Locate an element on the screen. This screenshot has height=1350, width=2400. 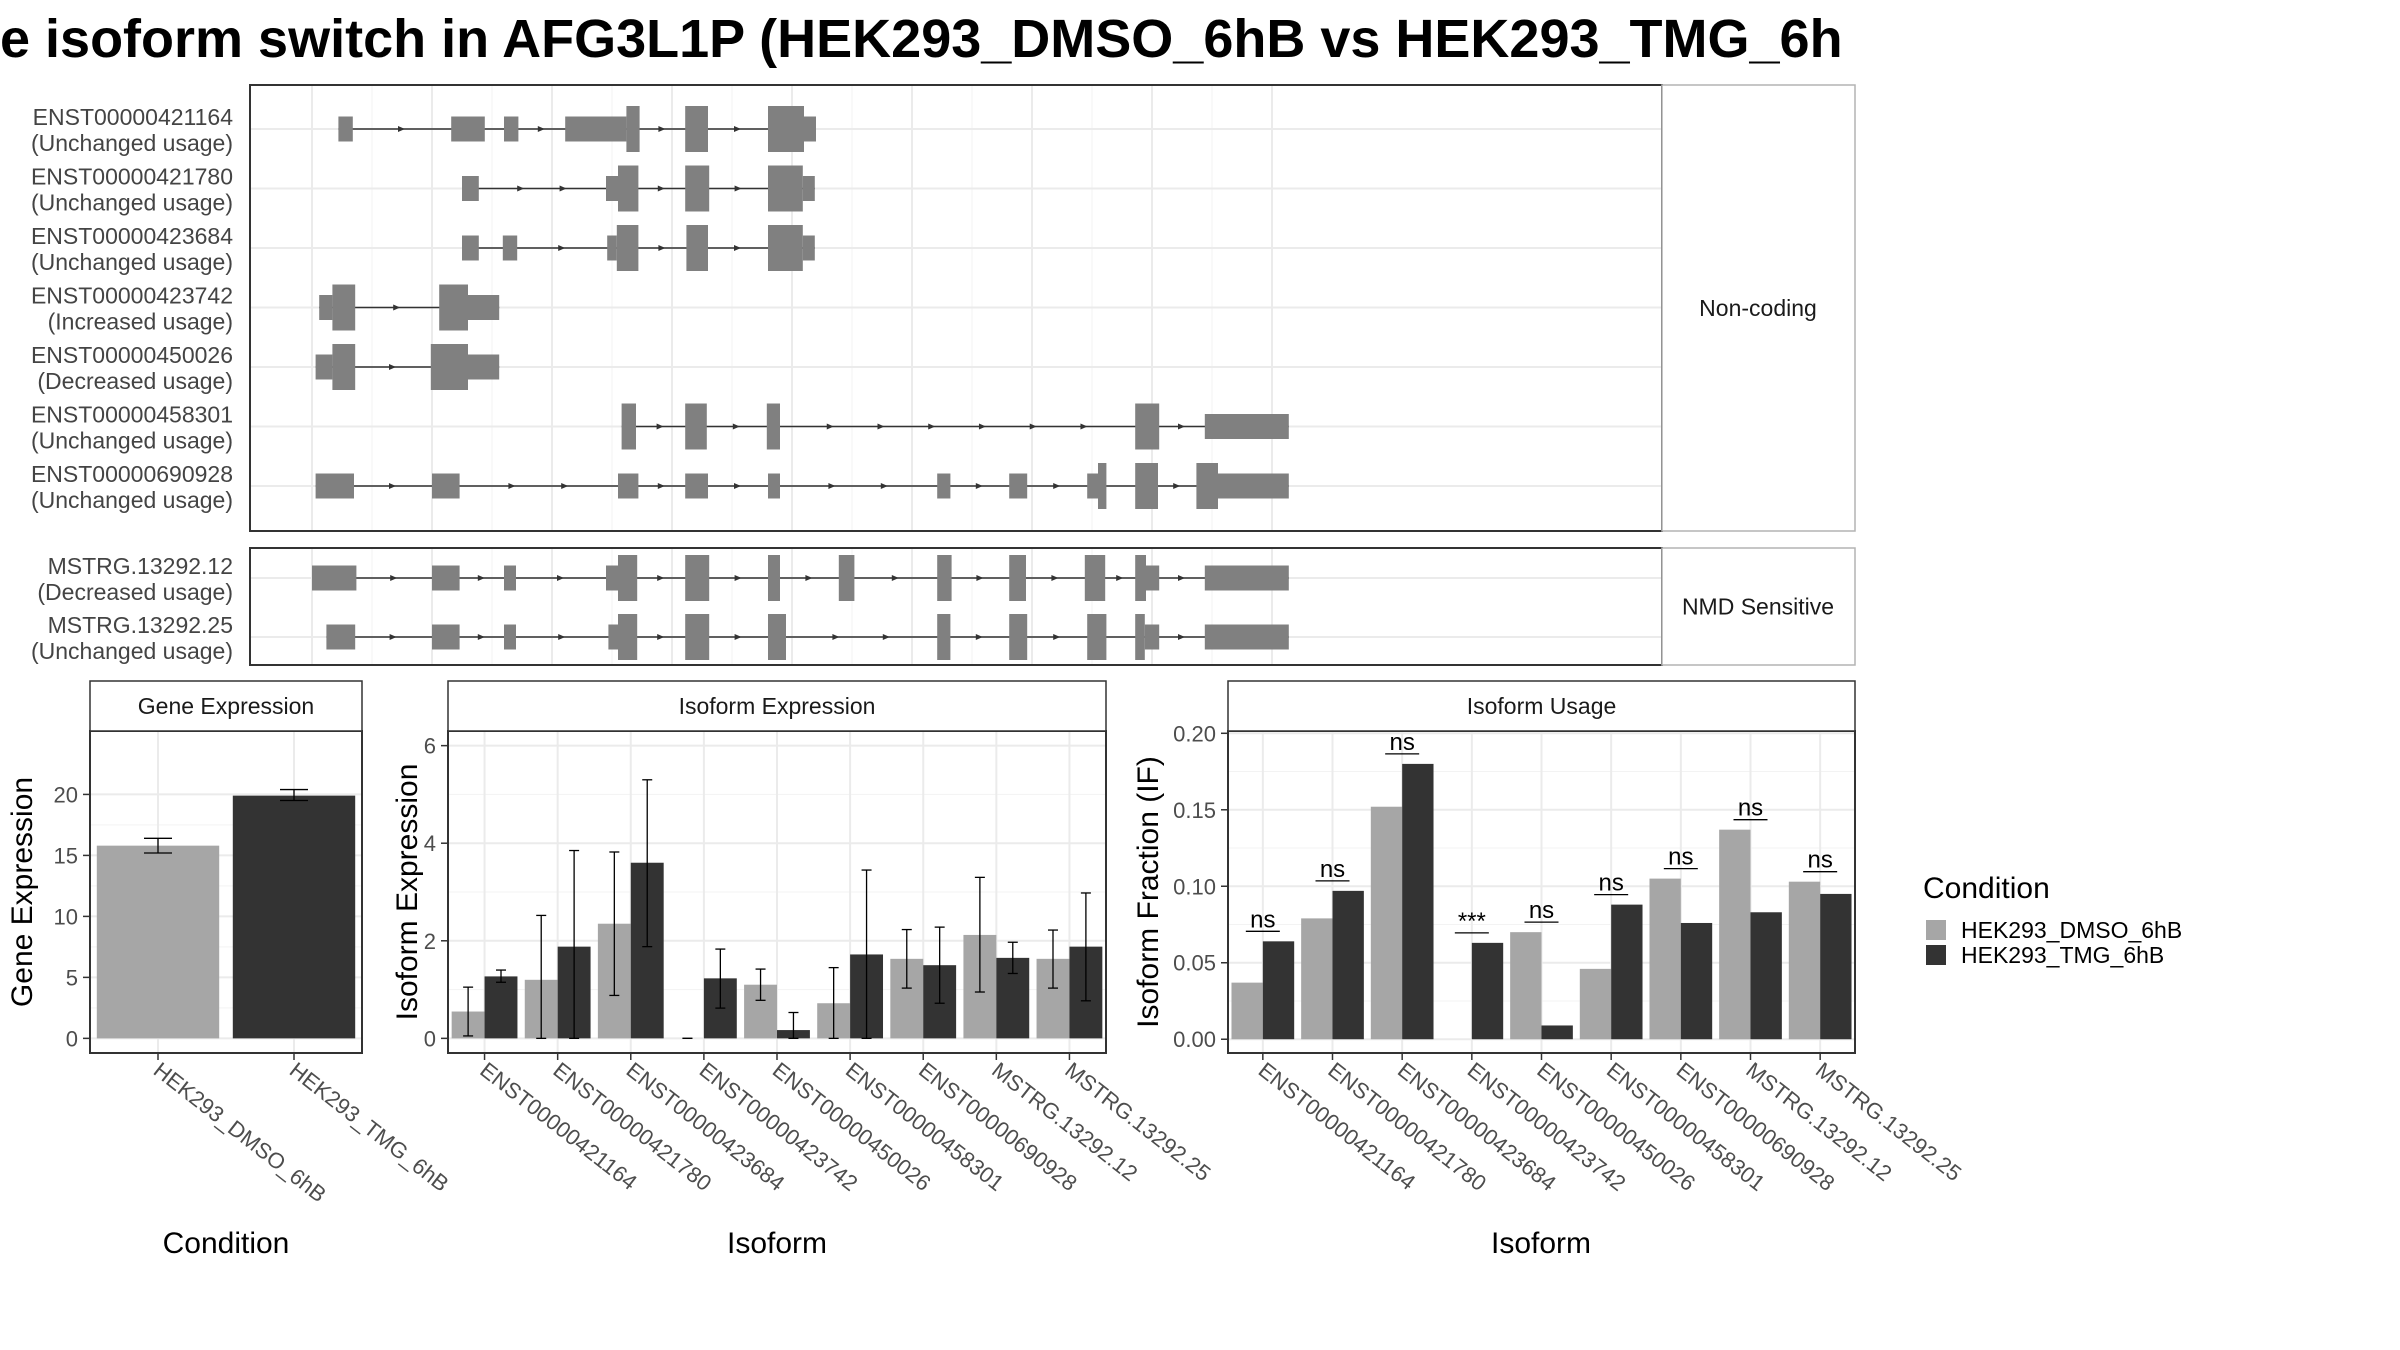
y-tick-label: 0.05 is located at coordinates (1194, 963).